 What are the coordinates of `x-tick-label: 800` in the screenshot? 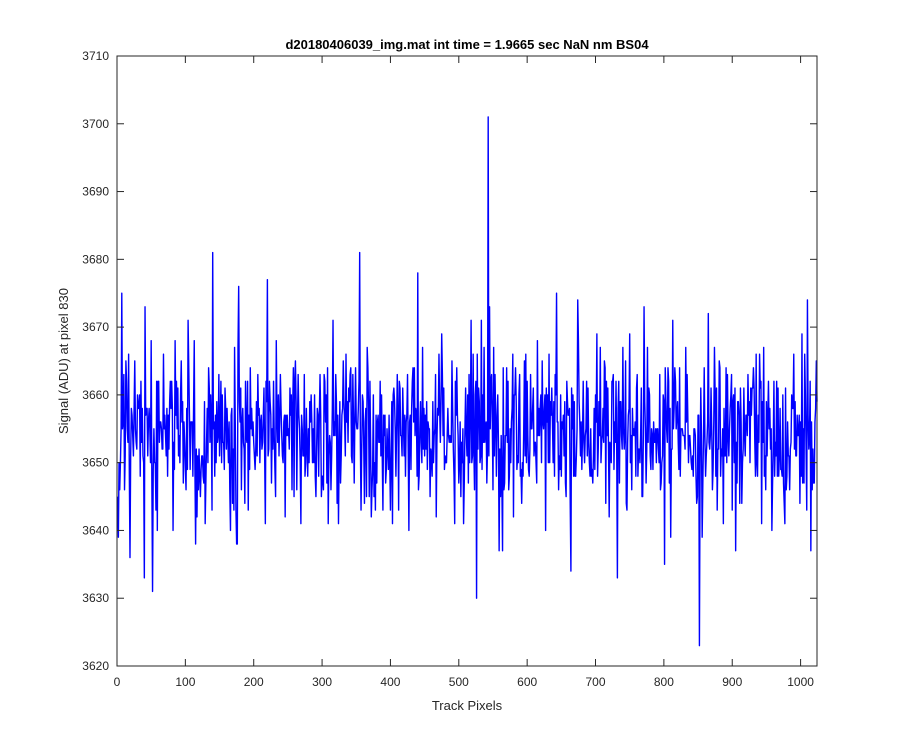 It's located at (664, 682).